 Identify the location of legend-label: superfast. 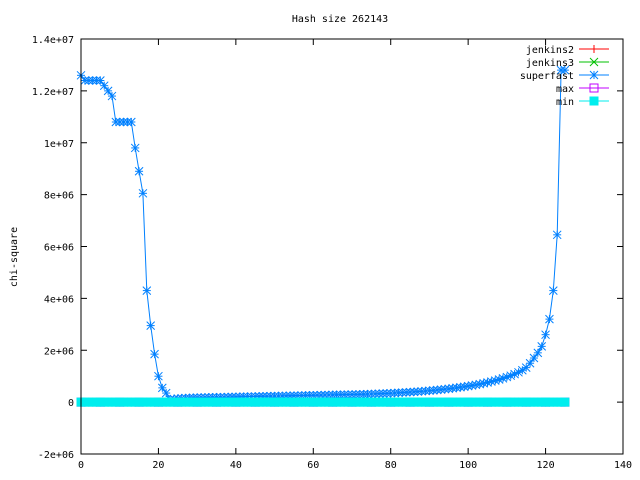
(547, 76).